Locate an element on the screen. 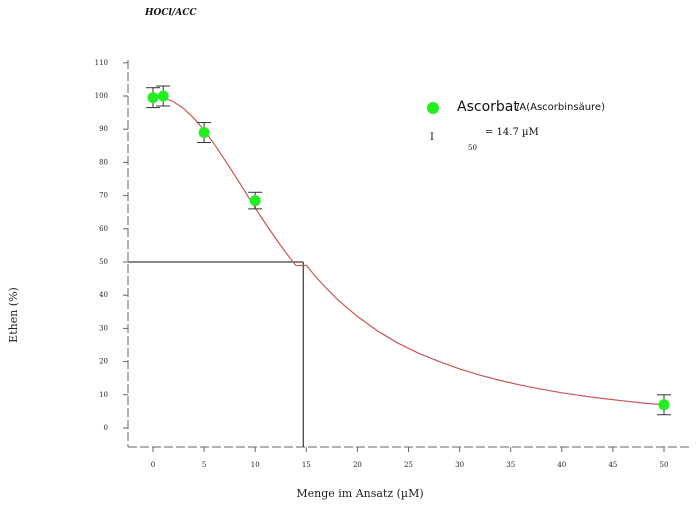 The width and height of the screenshot is (700, 509). x-tick-label: 0 is located at coordinates (153, 465).